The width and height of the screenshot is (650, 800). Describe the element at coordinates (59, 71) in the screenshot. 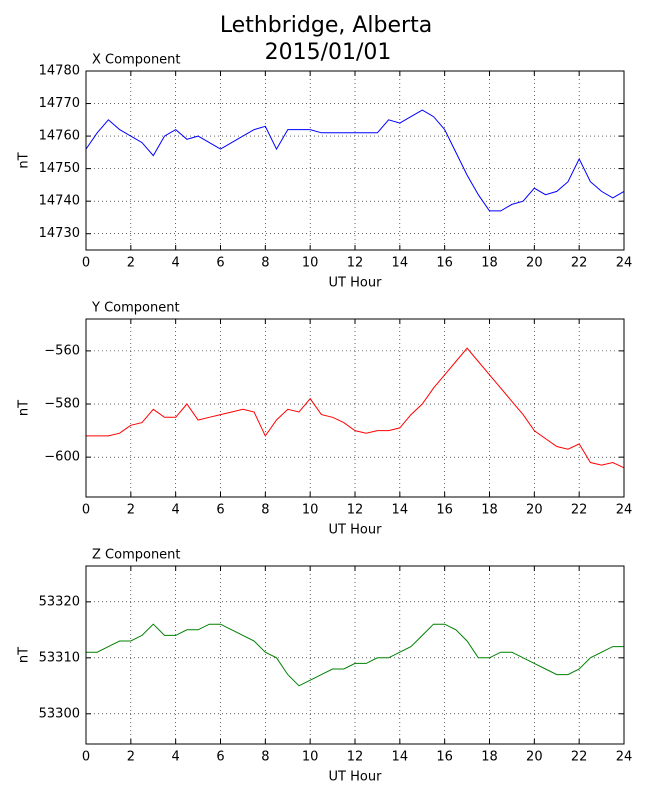

I see `y-tick-label: 14780` at that location.